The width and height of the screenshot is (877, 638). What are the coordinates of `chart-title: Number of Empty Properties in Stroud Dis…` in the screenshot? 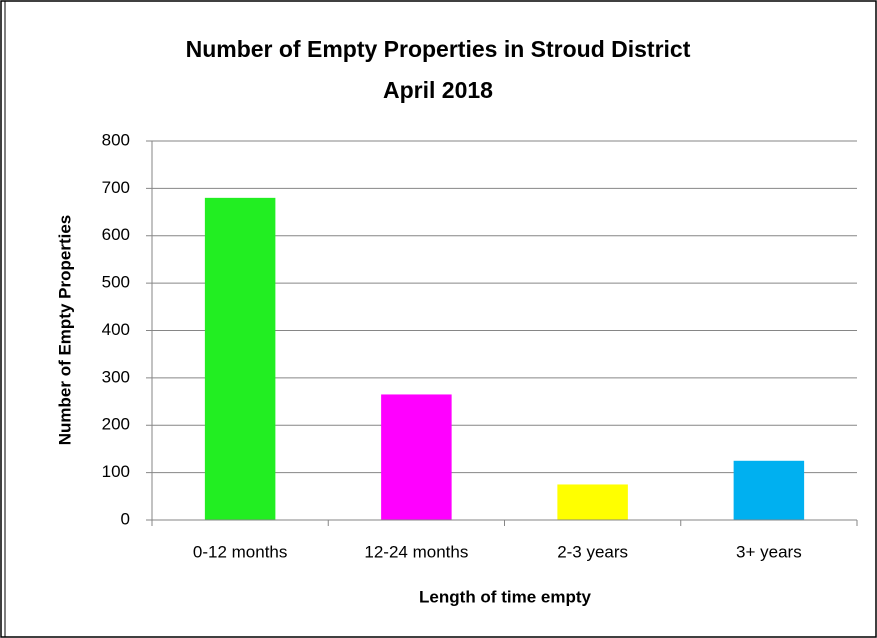 It's located at (438, 49).